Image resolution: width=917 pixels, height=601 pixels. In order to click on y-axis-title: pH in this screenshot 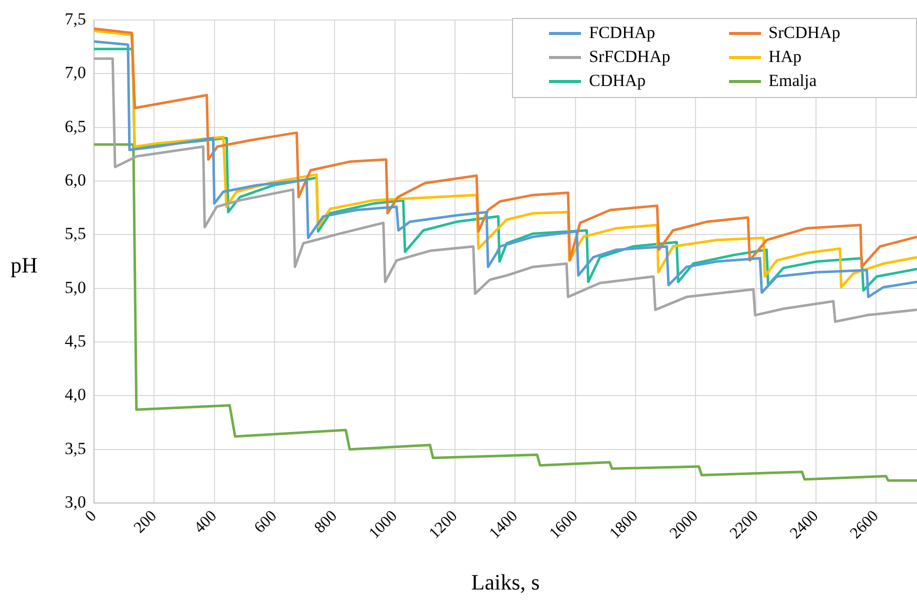, I will do `click(24, 265)`.